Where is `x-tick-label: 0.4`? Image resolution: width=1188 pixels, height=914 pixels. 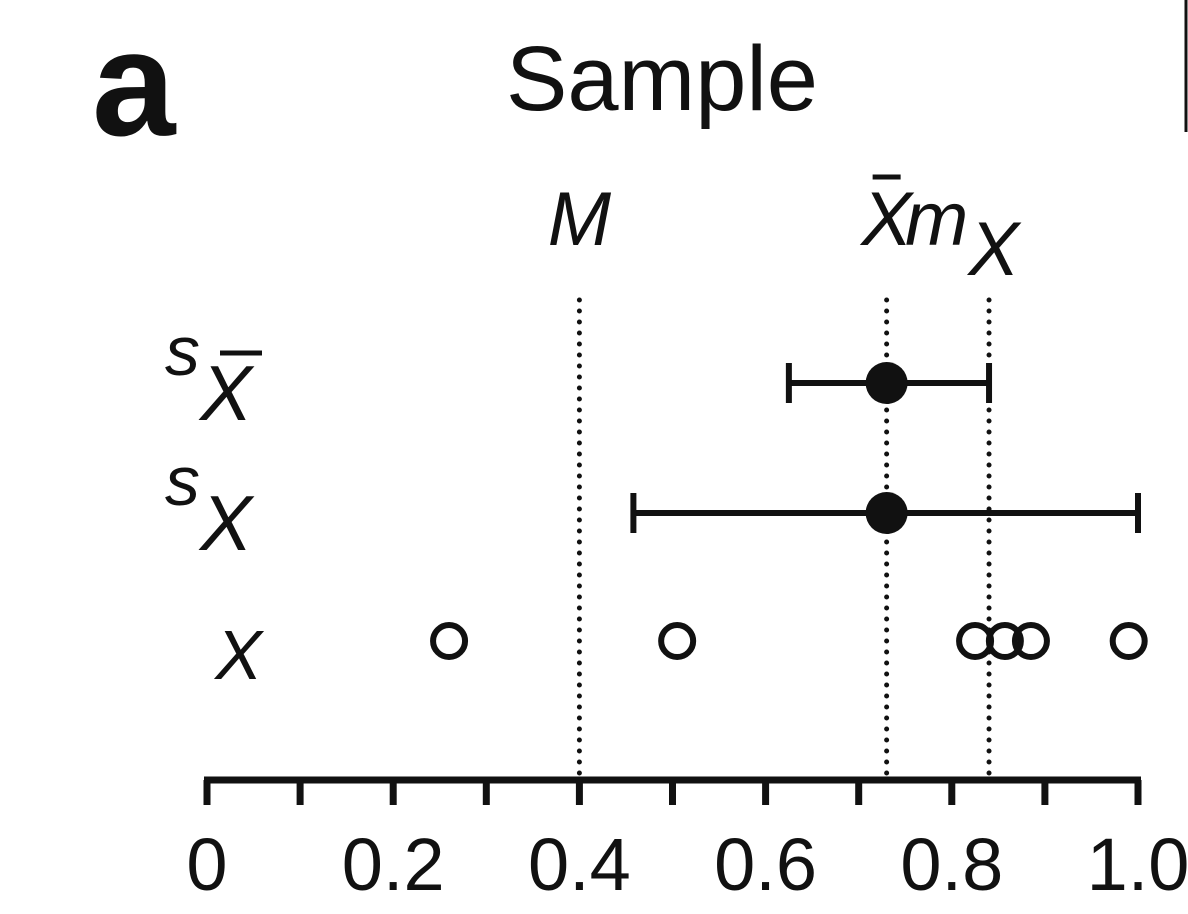
x-tick-label: 0.4 is located at coordinates (579, 864).